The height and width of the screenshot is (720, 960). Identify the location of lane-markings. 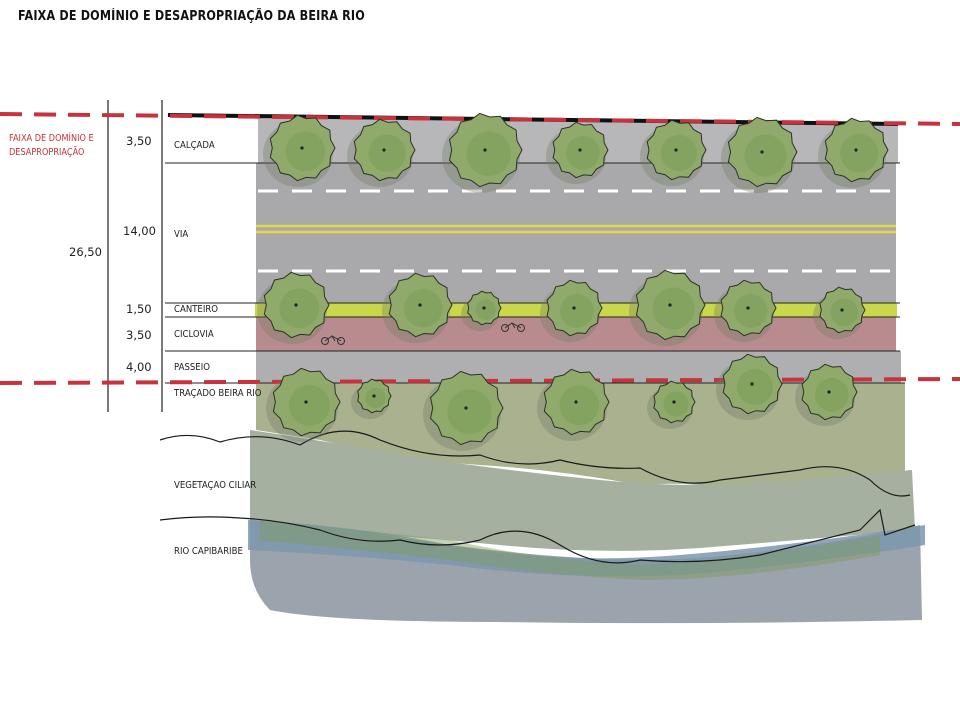
(576, 231).